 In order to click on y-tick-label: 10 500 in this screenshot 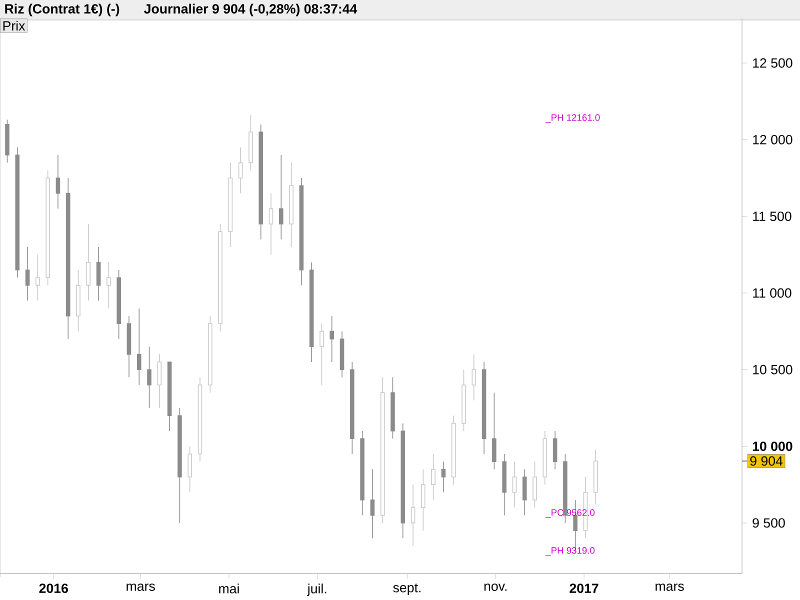, I will do `click(772, 369)`.